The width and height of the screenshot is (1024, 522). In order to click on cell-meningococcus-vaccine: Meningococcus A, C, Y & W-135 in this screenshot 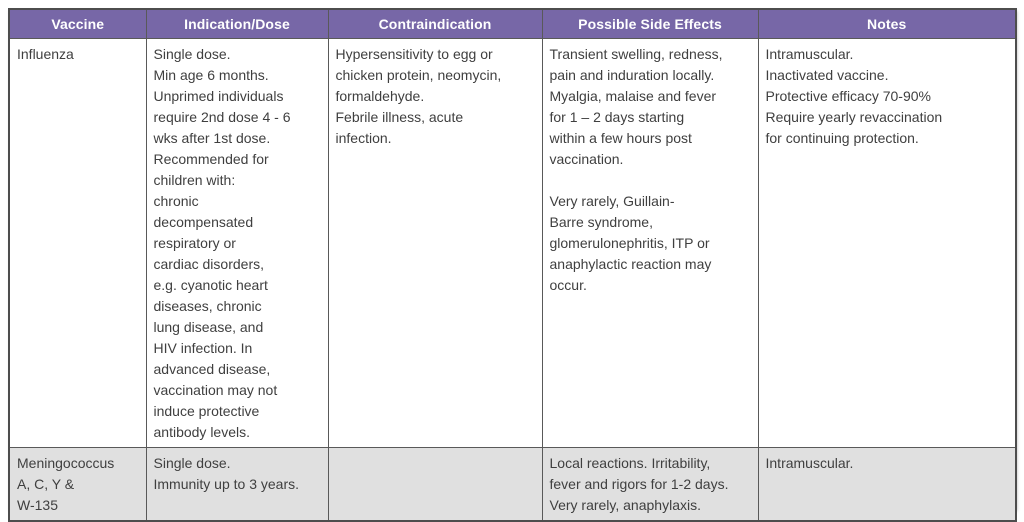, I will do `click(77, 483)`.